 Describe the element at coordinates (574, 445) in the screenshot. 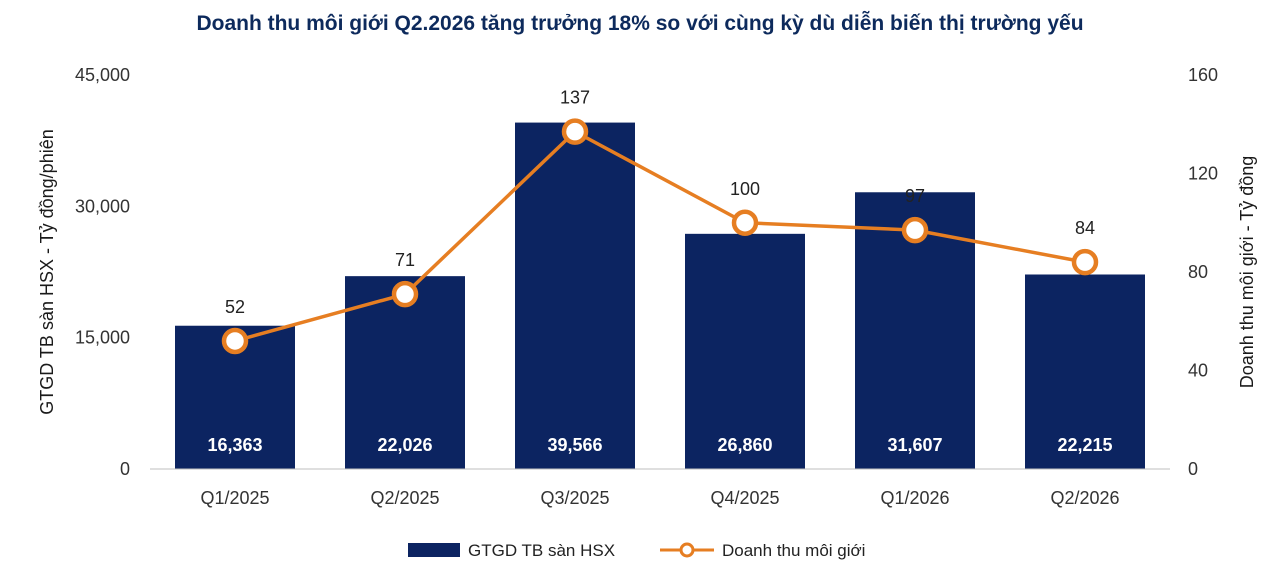

I see `bar-value-label: 39,566` at that location.